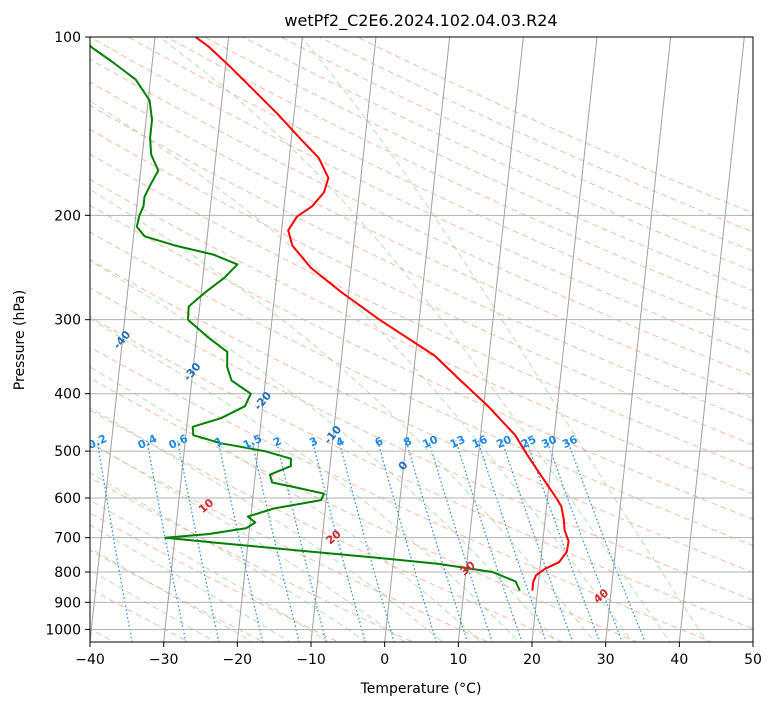 Image resolution: width=775 pixels, height=708 pixels. I want to click on x-tick-label: −10, so click(311, 660).